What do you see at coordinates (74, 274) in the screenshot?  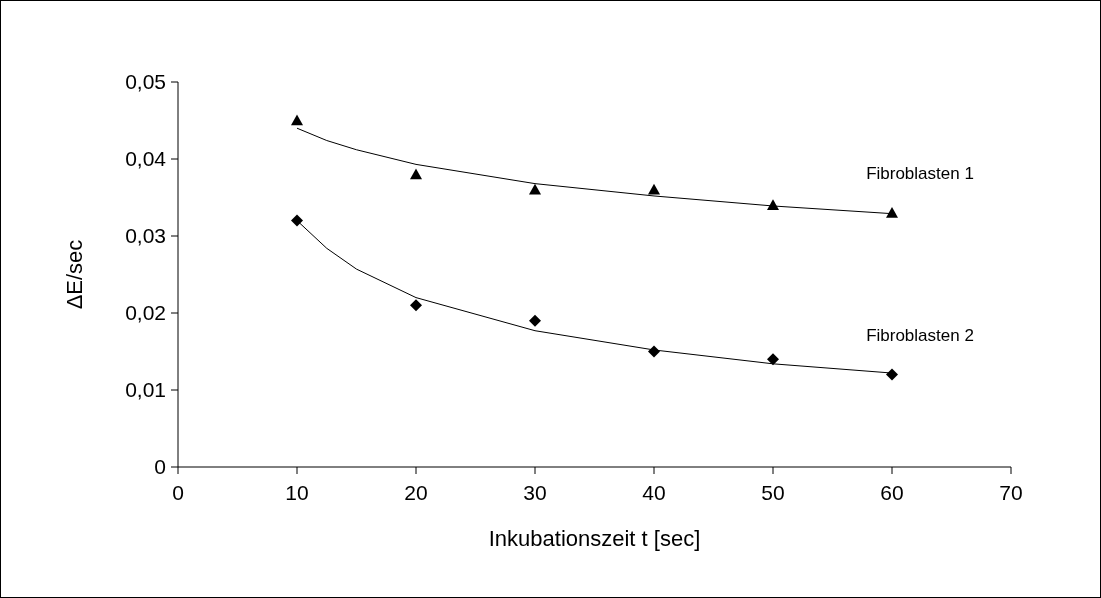 I see `y-axis-title: ΔE/sec` at bounding box center [74, 274].